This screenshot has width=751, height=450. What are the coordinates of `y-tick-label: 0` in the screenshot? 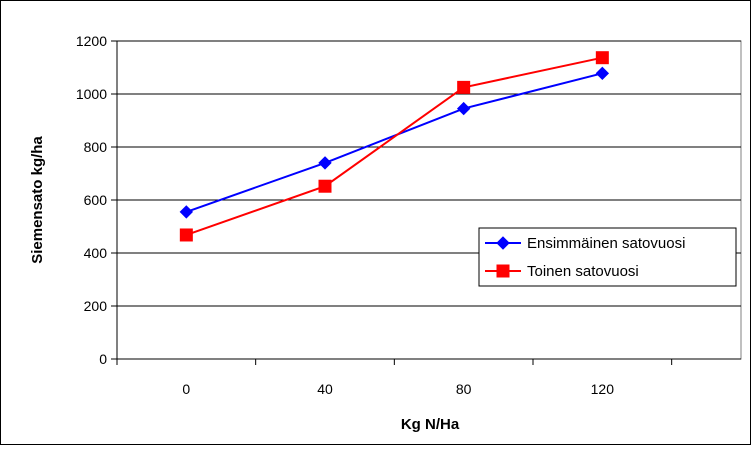 It's located at (103, 359).